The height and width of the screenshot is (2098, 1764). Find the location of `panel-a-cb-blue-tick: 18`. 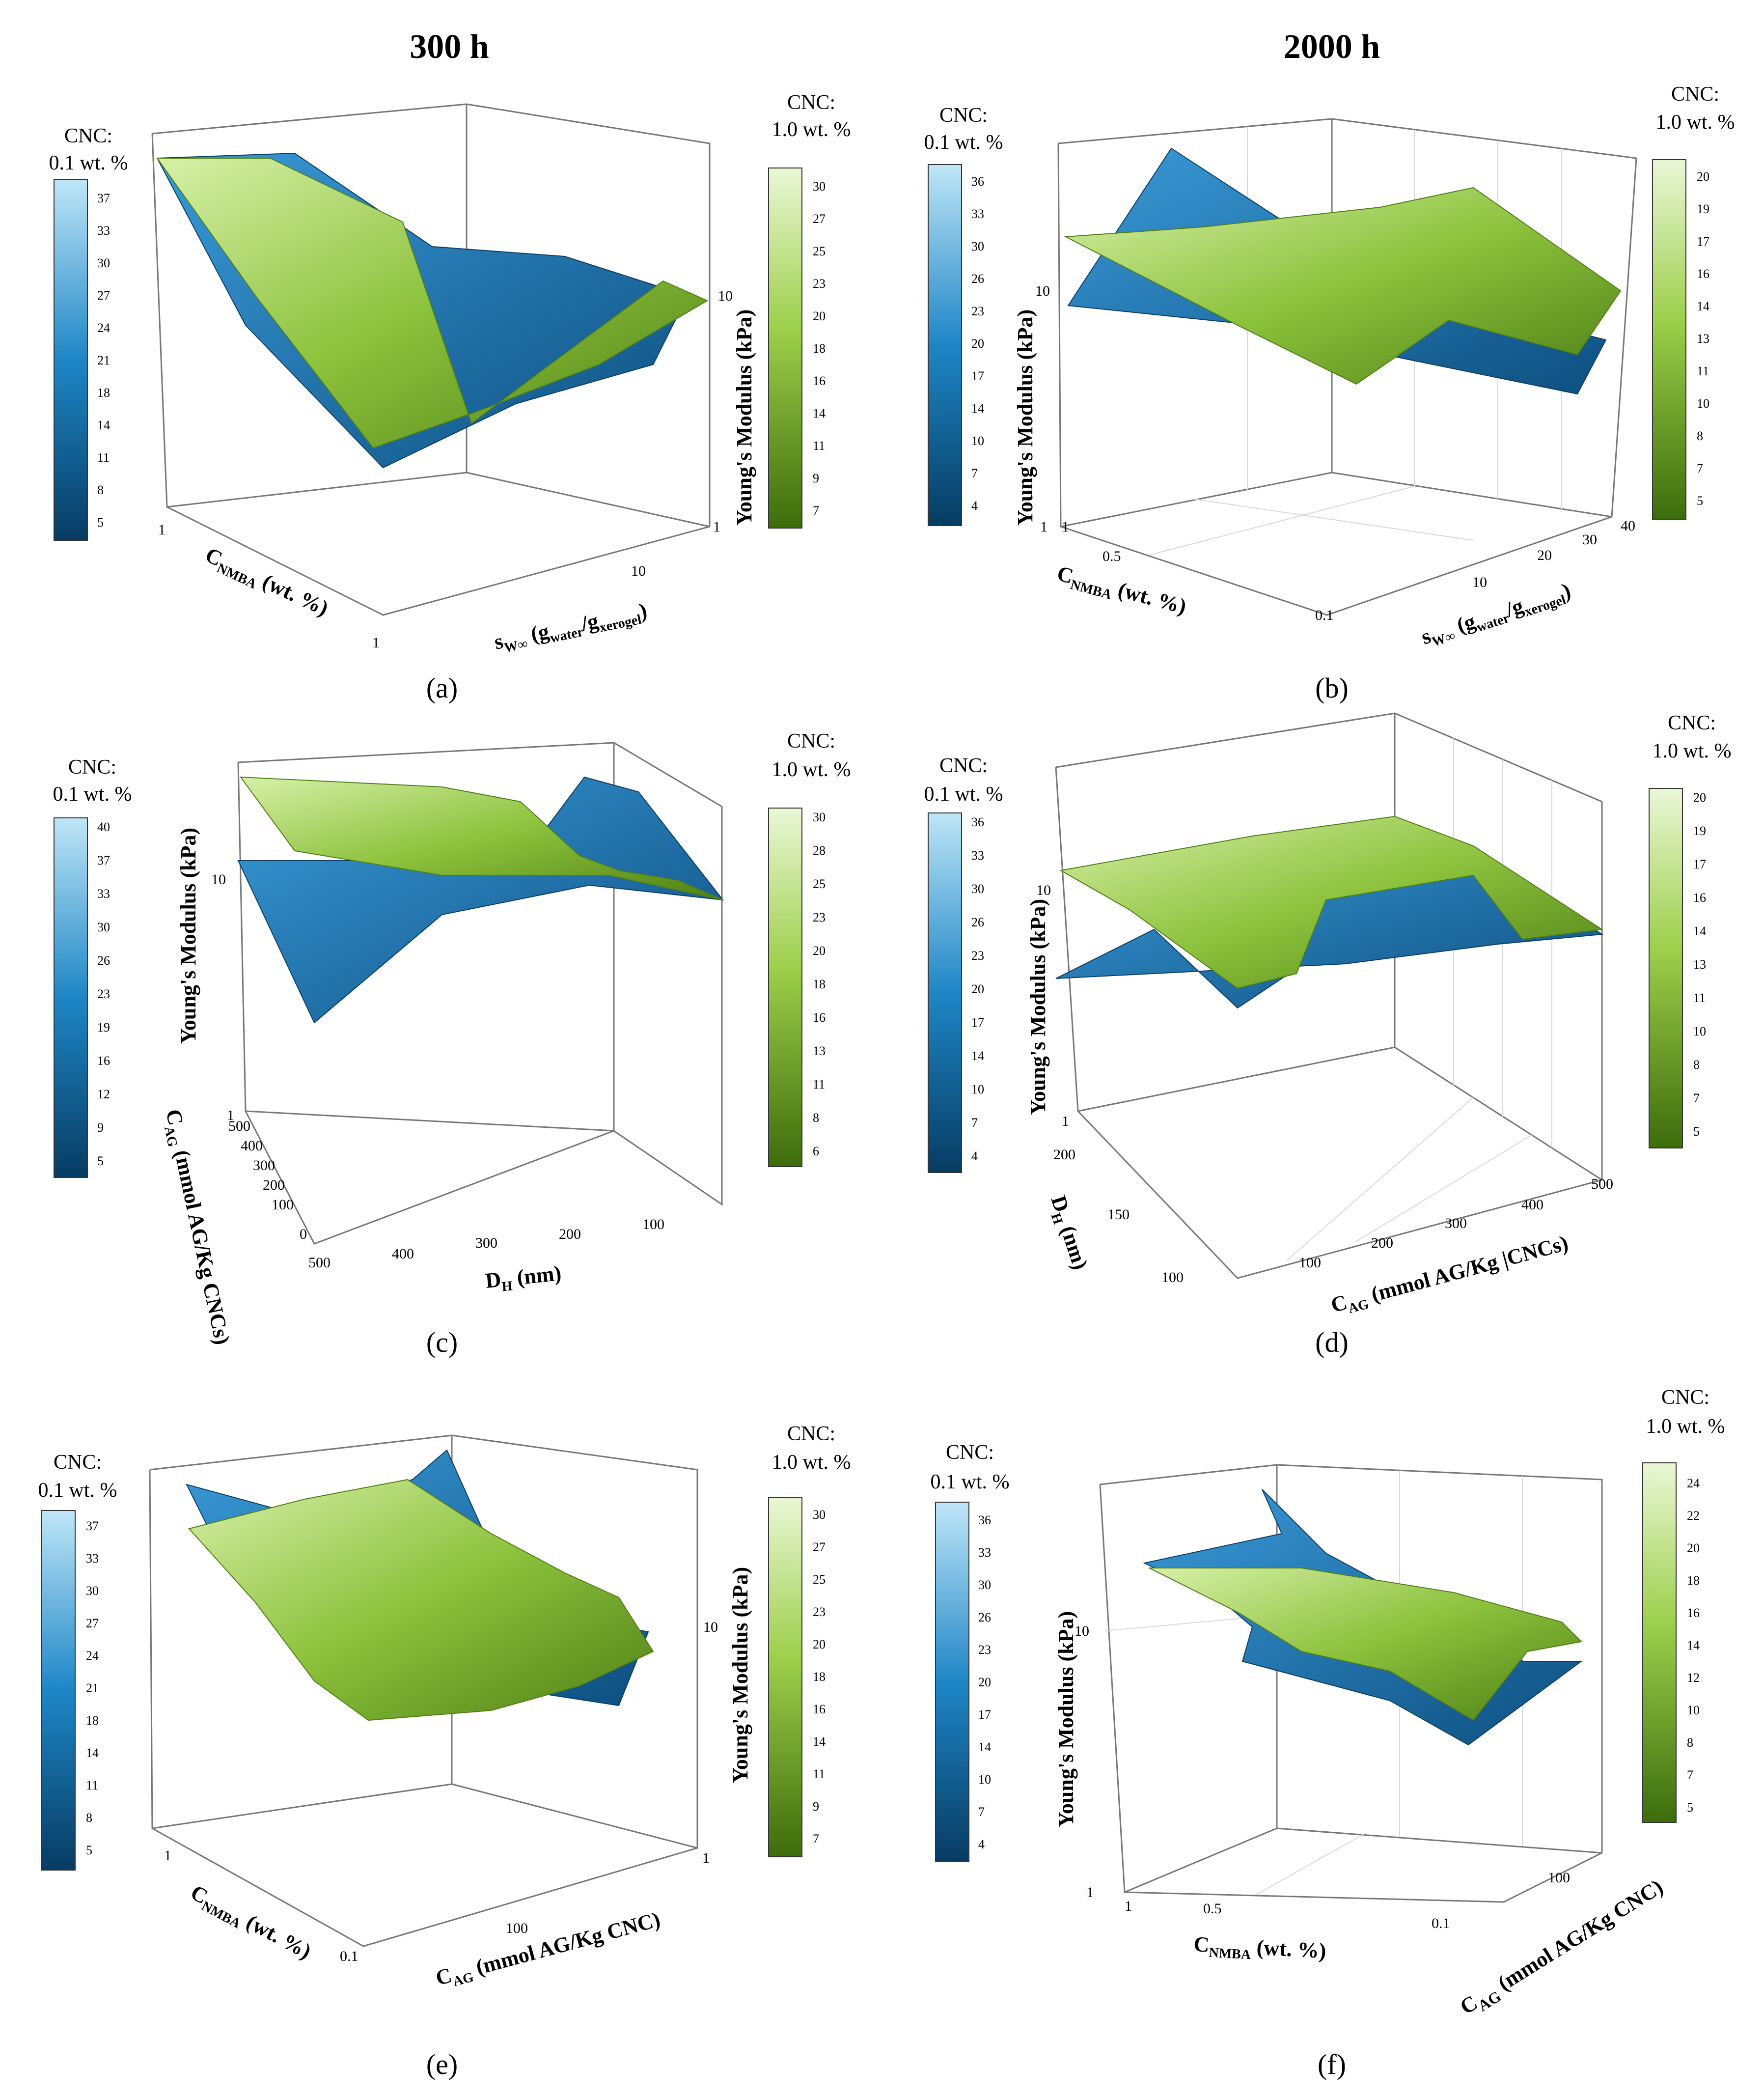

panel-a-cb-blue-tick: 18 is located at coordinates (104, 393).